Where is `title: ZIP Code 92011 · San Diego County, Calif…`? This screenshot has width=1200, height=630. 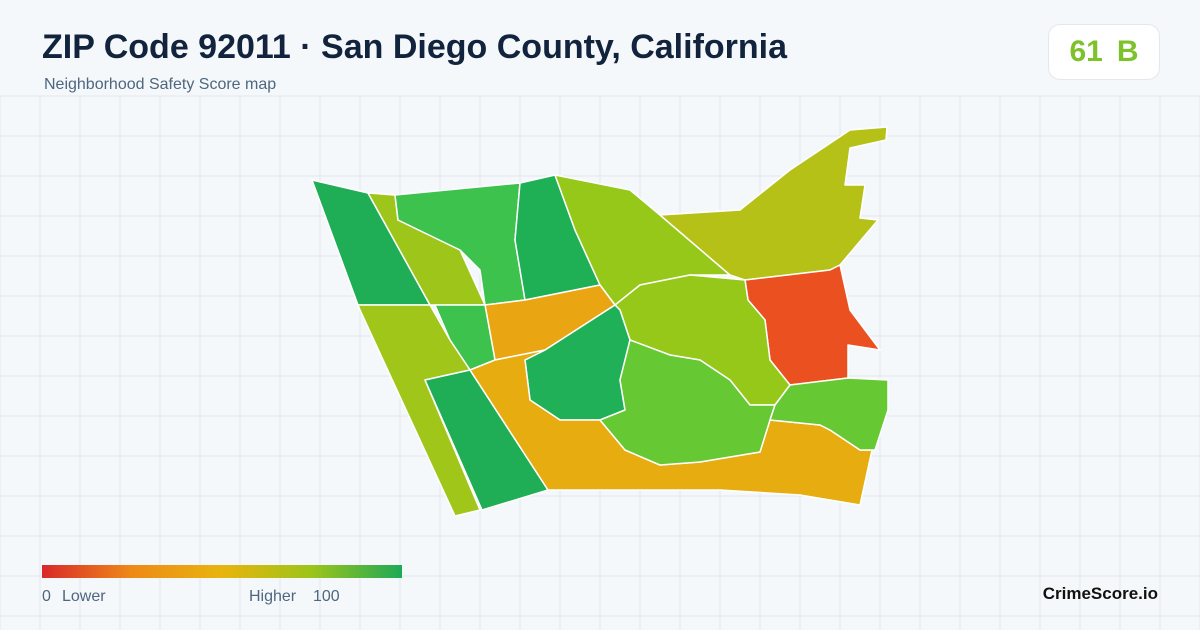 title: ZIP Code 92011 · San Diego County, Calif… is located at coordinates (415, 47).